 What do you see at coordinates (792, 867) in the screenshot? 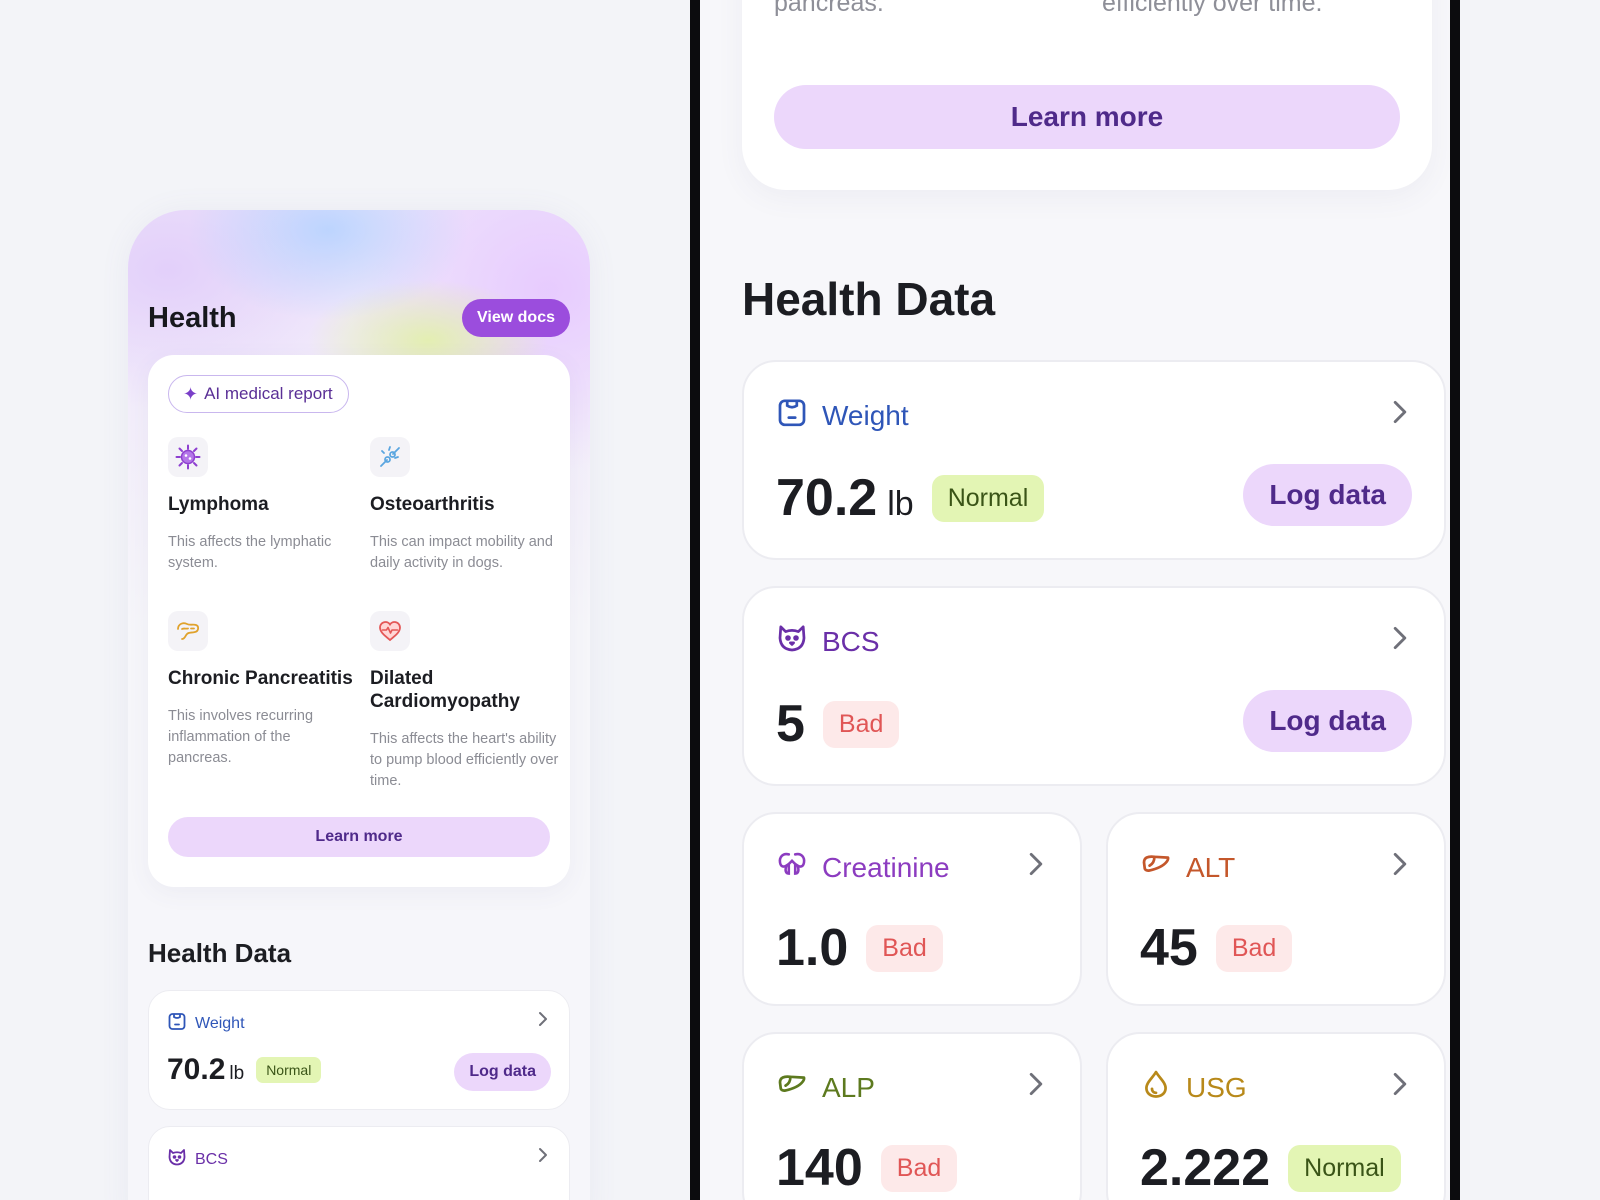
I see `kidney-icon` at bounding box center [792, 867].